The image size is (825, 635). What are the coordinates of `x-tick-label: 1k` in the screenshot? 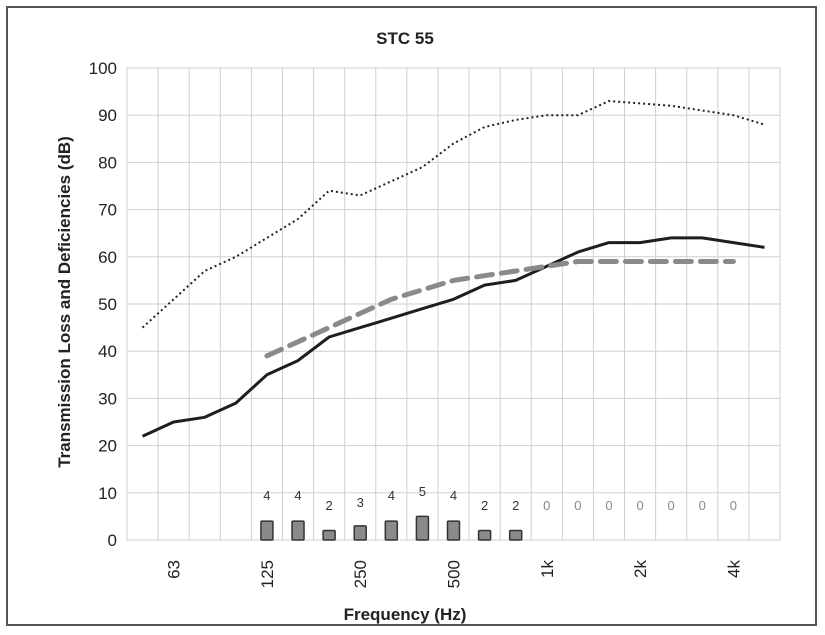 It's located at (547, 569).